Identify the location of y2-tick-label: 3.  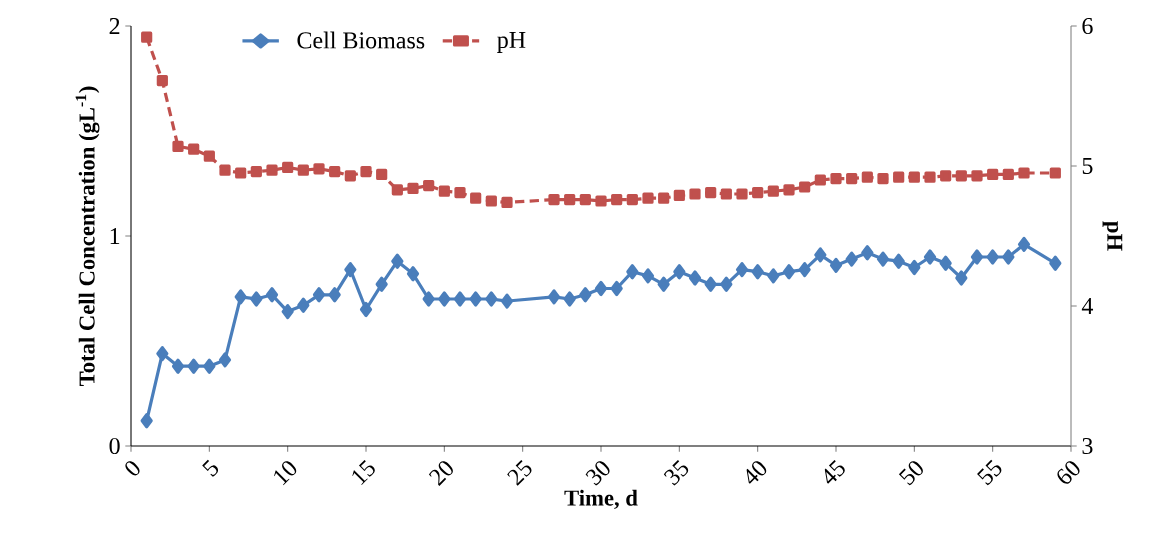
(1087, 446).